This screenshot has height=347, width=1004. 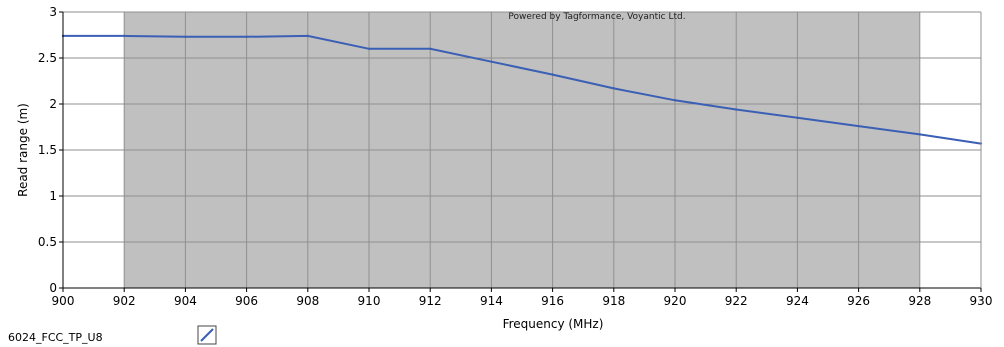 I want to click on x-tick-label: 926, so click(x=858, y=301).